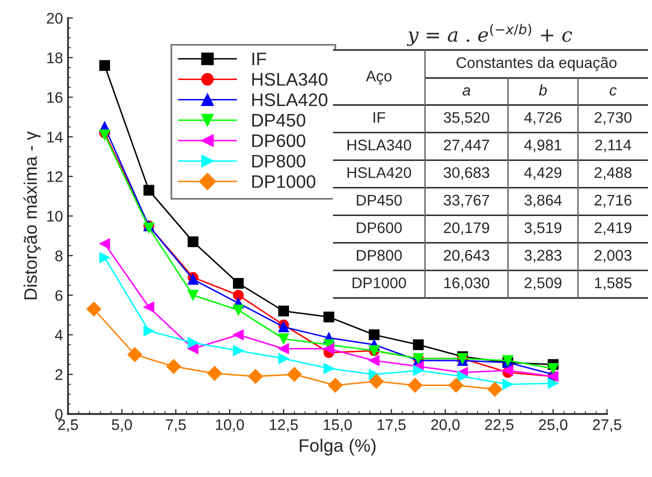  Describe the element at coordinates (54, 18) in the screenshot. I see `y-tick-label: 20` at that location.